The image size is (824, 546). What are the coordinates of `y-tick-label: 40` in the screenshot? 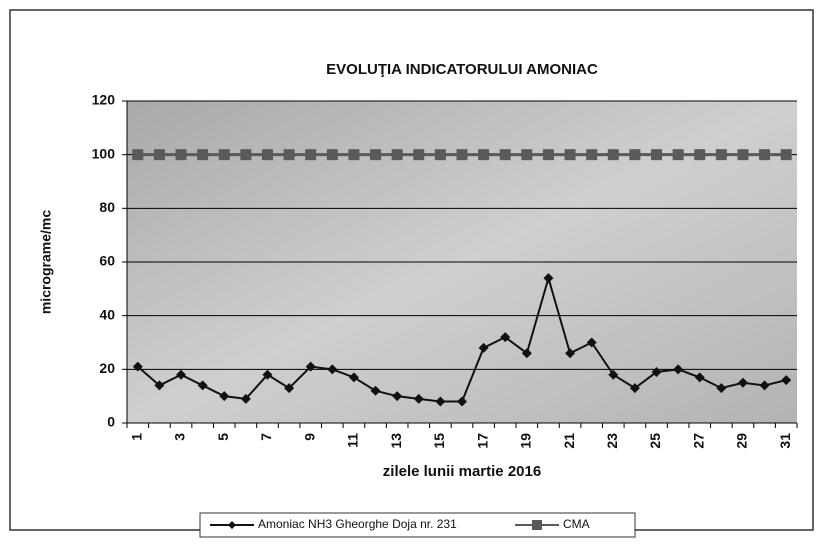 It's located at (107, 314).